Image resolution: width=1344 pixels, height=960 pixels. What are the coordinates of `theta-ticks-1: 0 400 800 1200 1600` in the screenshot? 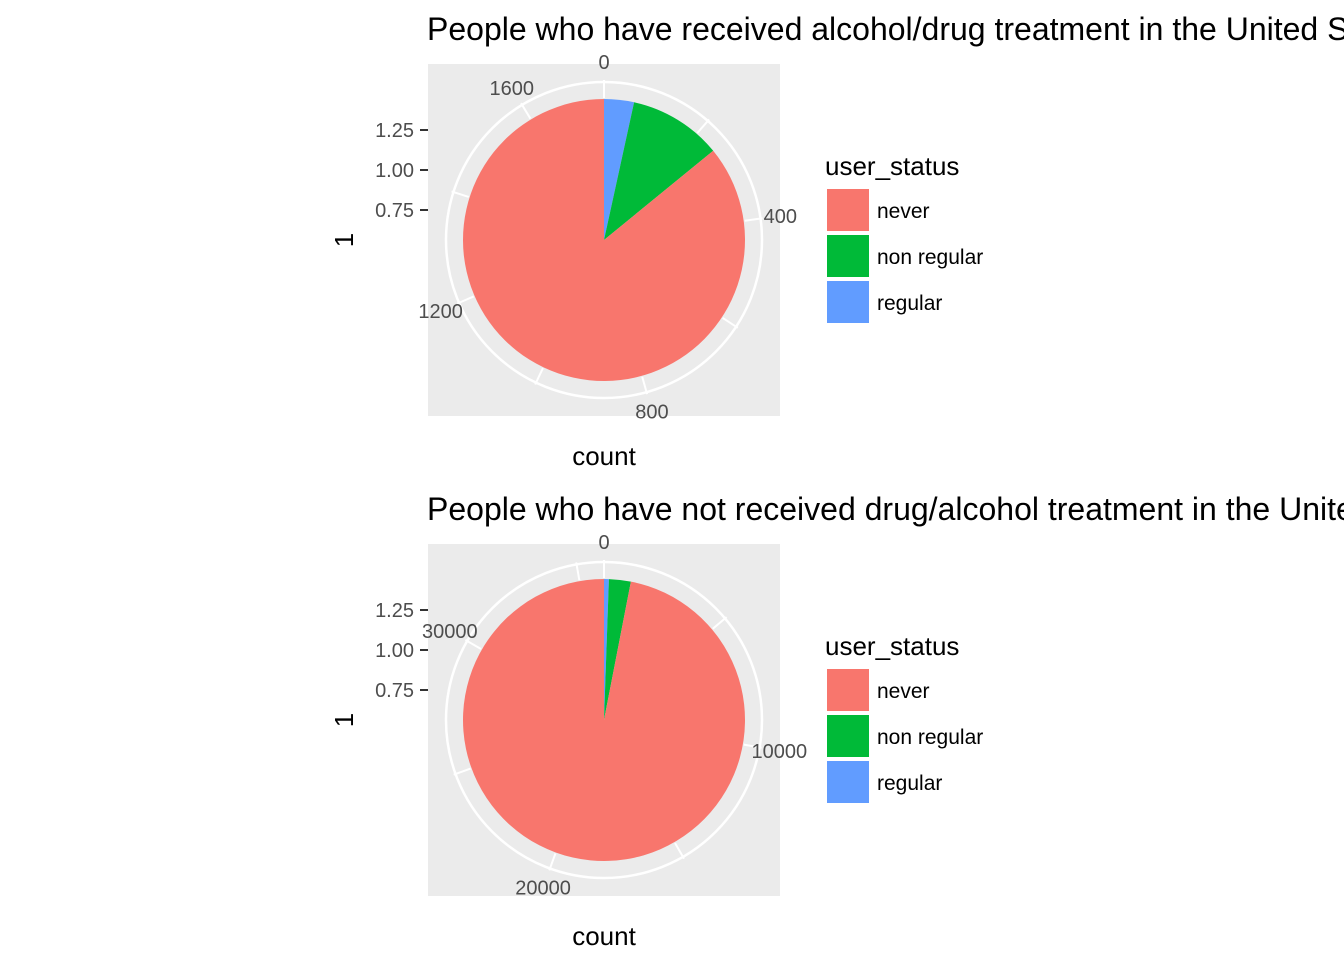 It's located at (607, 237).